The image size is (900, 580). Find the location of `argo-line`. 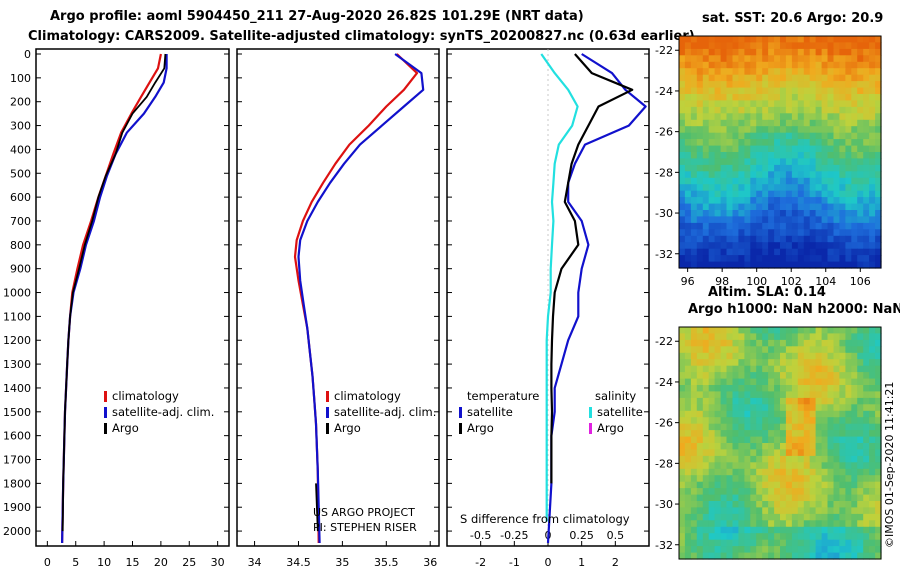

argo-line is located at coordinates (317, 507).